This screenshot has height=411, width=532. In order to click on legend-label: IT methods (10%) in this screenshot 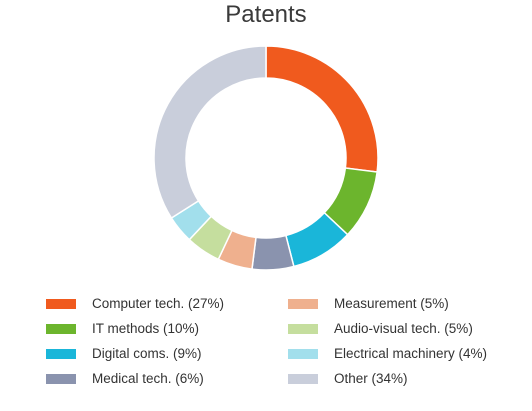, I will do `click(146, 328)`.